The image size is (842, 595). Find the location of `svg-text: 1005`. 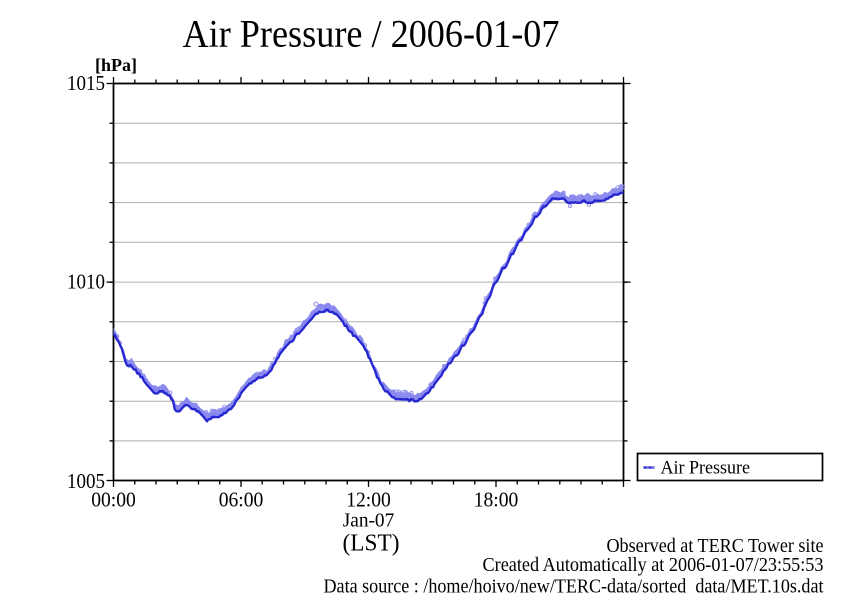

svg-text: 1005 is located at coordinates (86, 481).